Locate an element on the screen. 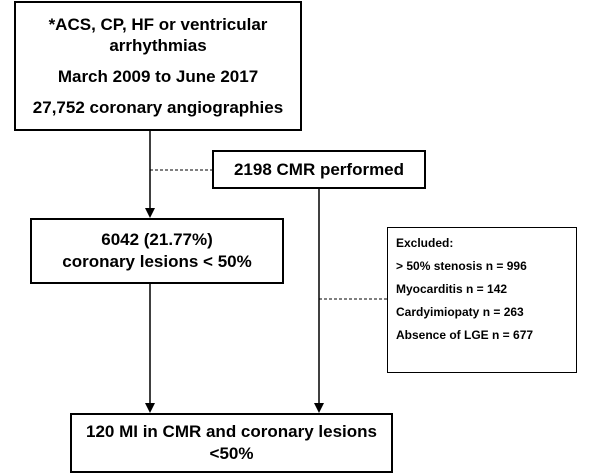  excluded-item-stenosis: > 50% stenosis n = 996 is located at coordinates (461, 266).